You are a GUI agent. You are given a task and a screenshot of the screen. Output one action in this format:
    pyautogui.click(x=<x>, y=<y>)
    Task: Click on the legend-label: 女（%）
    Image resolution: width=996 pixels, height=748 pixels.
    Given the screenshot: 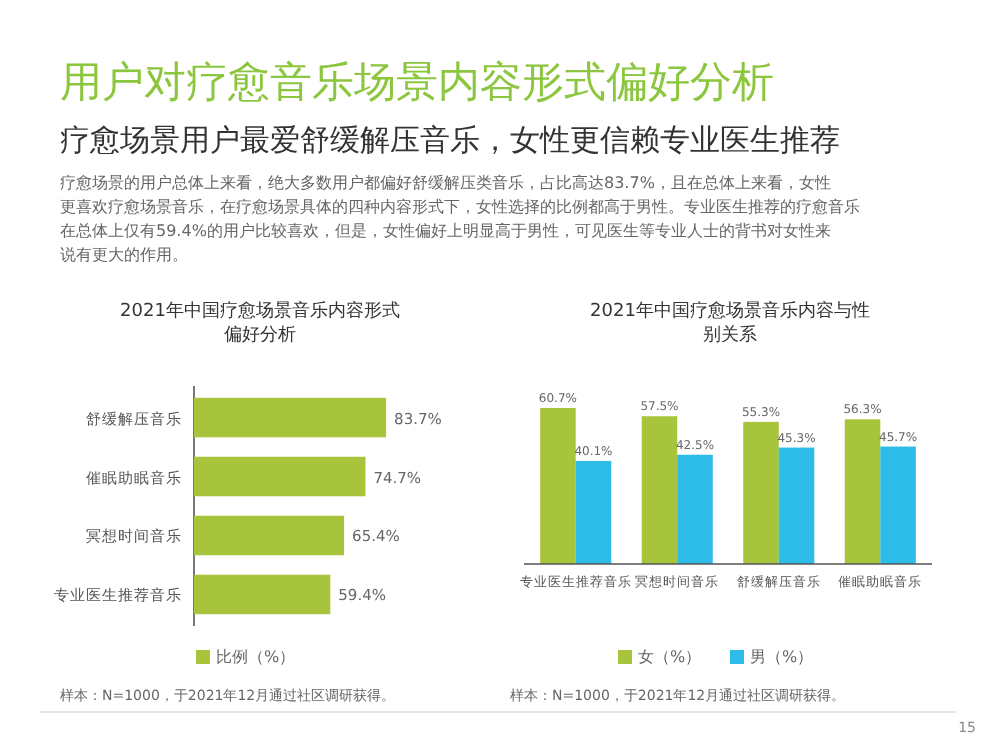 What is the action you would take?
    pyautogui.click(x=670, y=657)
    